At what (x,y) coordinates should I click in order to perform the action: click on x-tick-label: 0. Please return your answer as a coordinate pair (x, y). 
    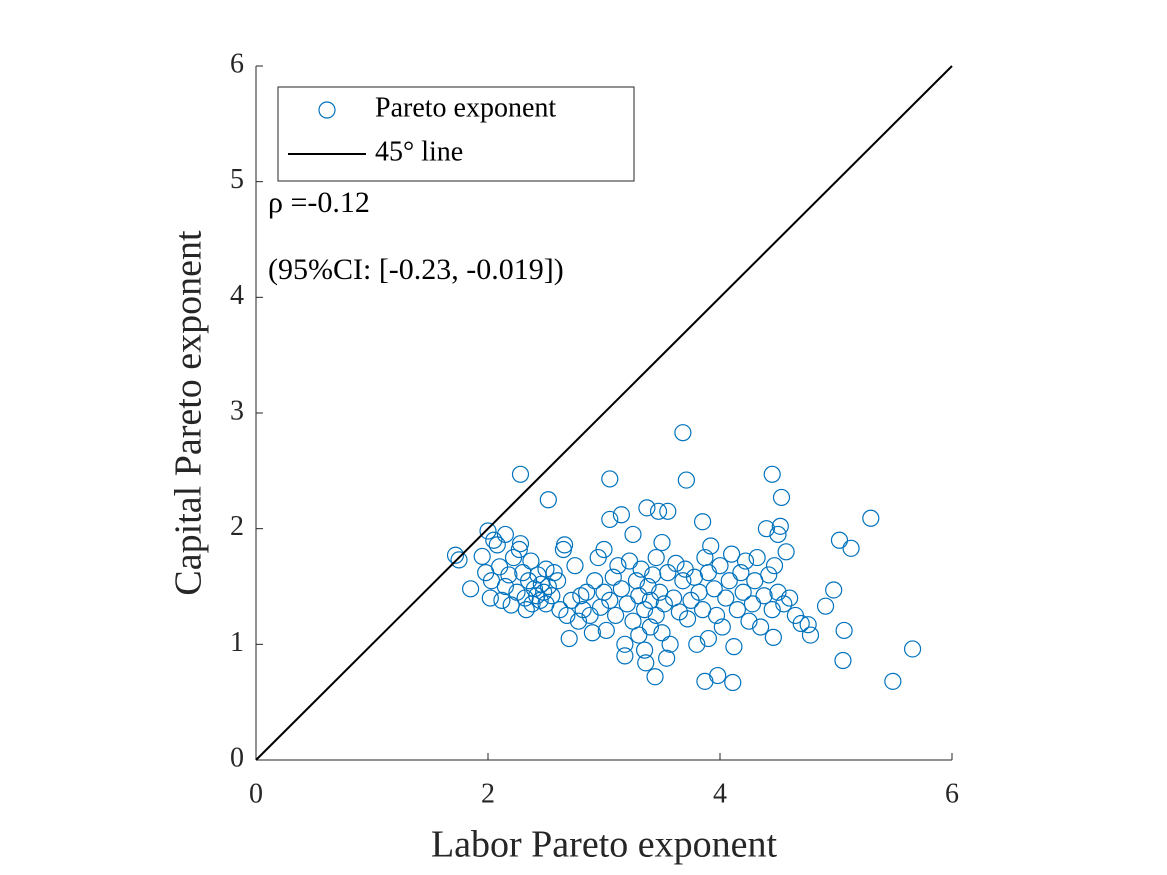
    Looking at the image, I should click on (256, 793).